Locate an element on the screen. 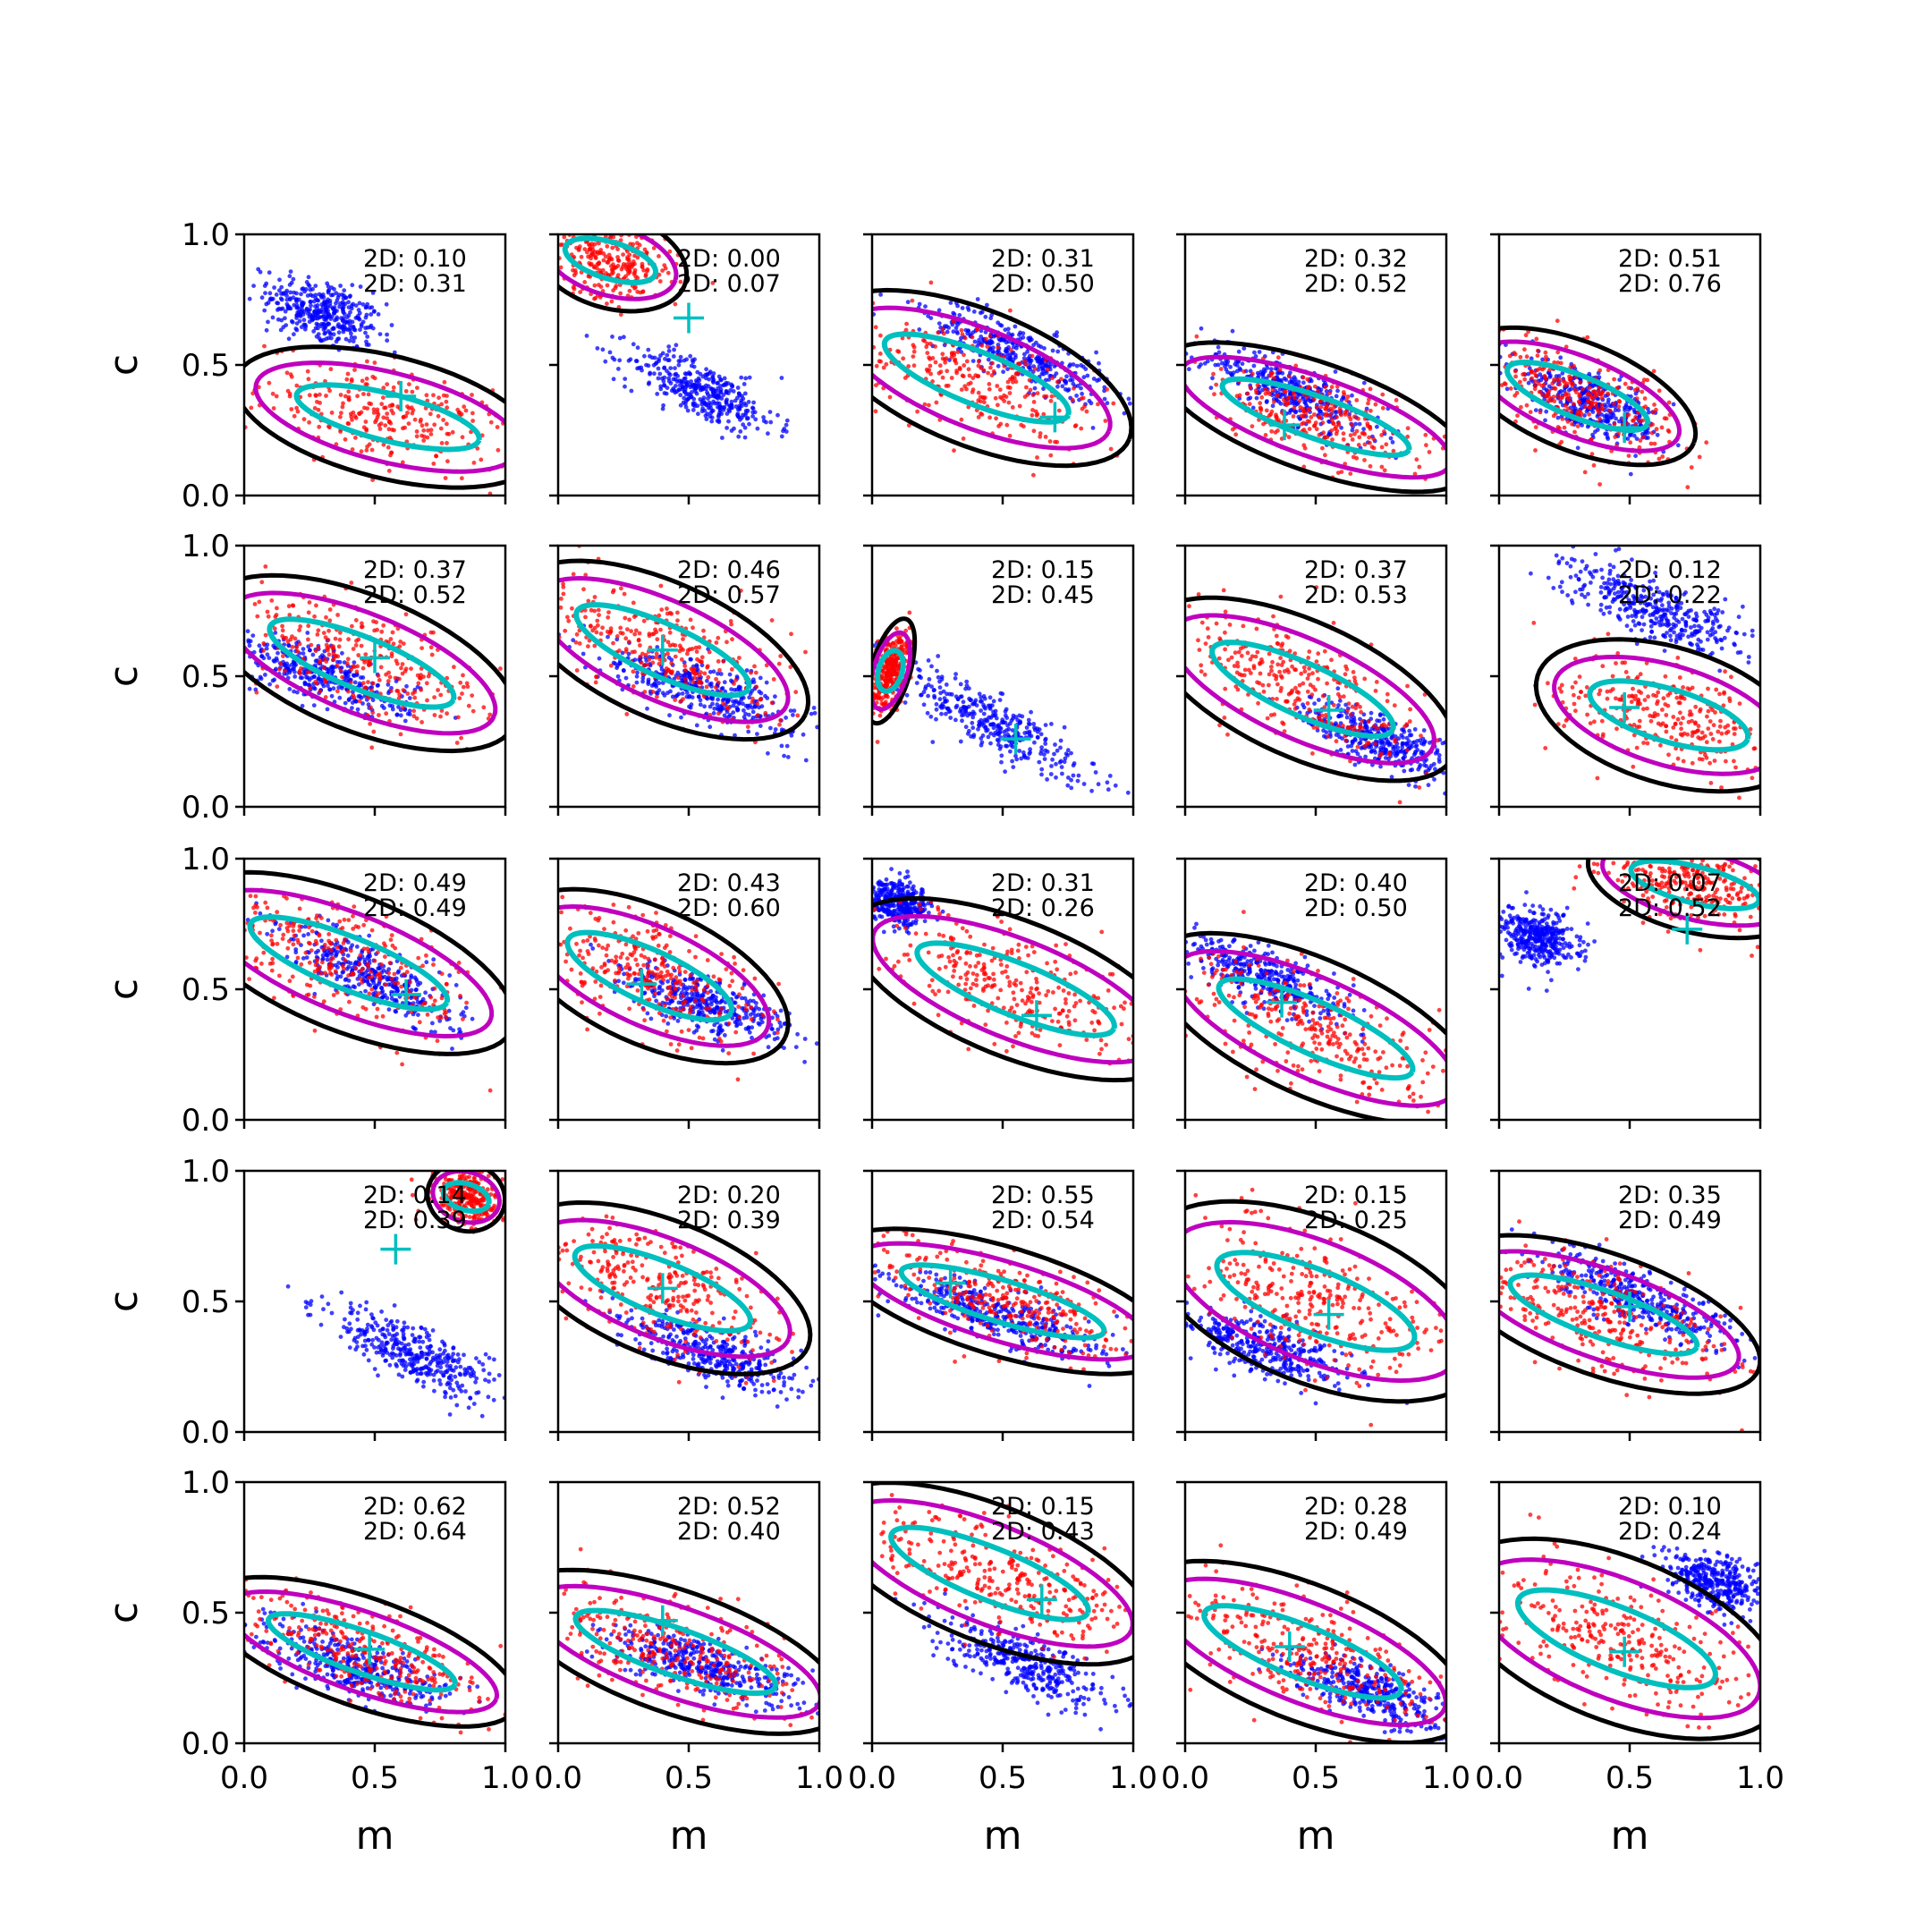 This screenshot has height=1932, width=1932. y-tick-label: 0.0 is located at coordinates (206, 808).